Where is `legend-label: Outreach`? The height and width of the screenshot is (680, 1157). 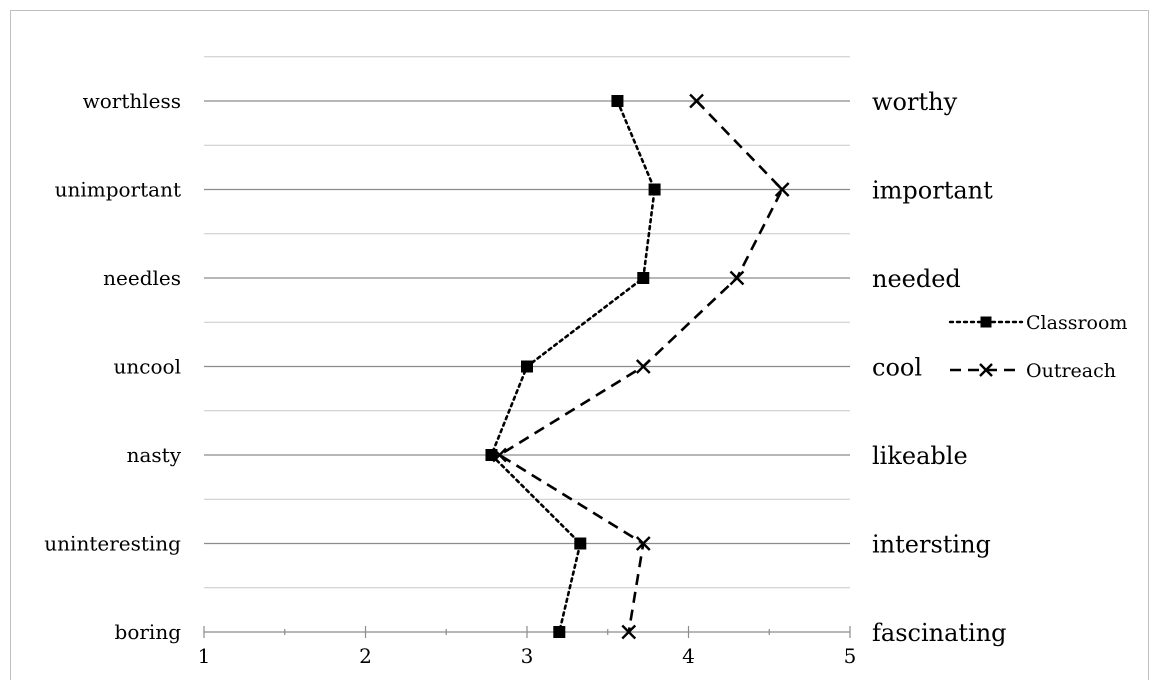 legend-label: Outreach is located at coordinates (1071, 371).